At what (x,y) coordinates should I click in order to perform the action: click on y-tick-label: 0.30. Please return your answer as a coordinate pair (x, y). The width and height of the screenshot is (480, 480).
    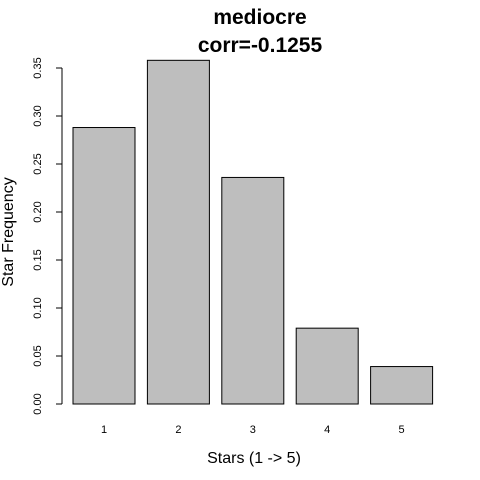
    Looking at the image, I should click on (38, 115).